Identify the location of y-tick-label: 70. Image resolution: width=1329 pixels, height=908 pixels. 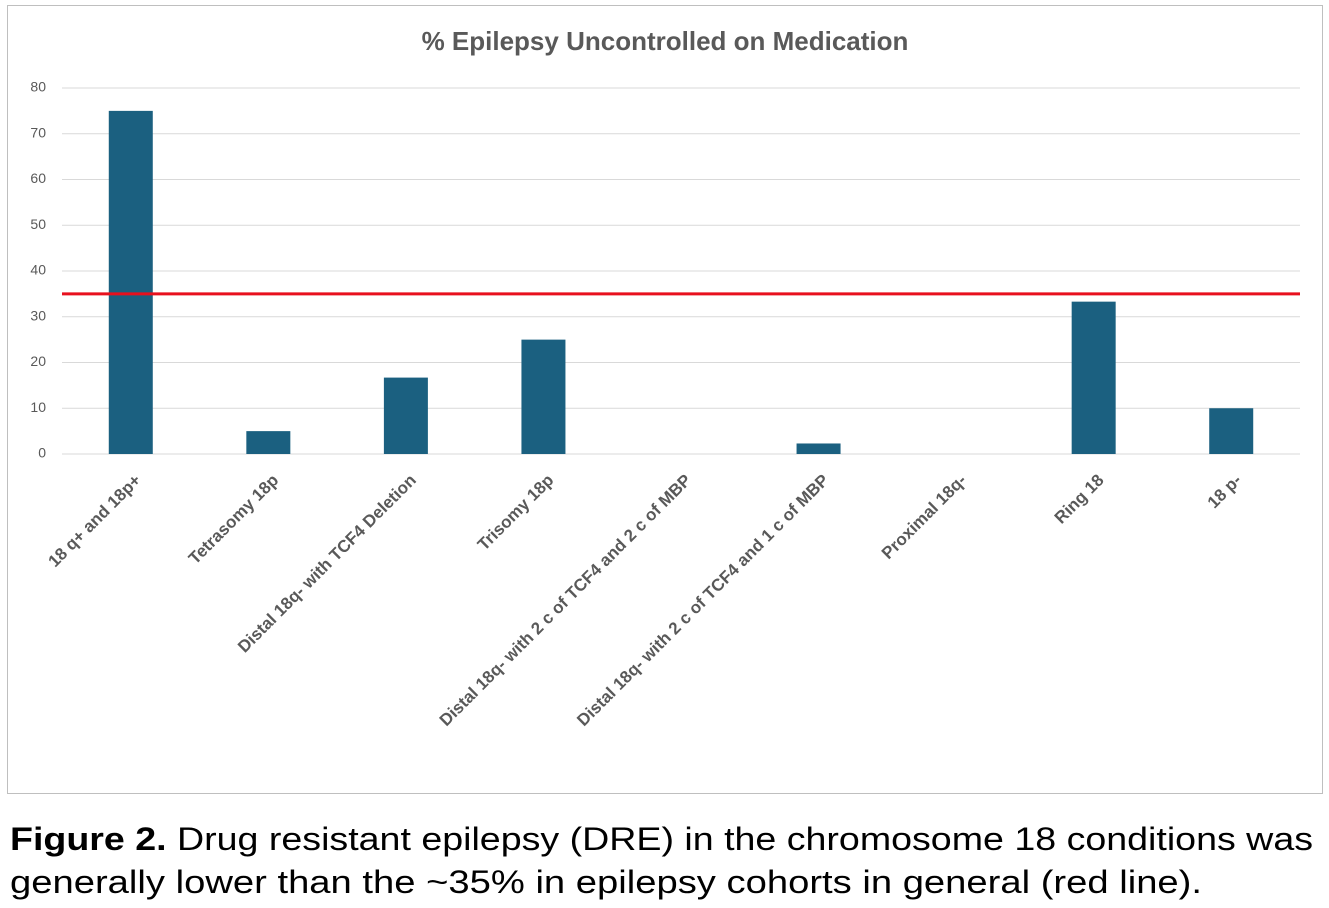
(38, 132).